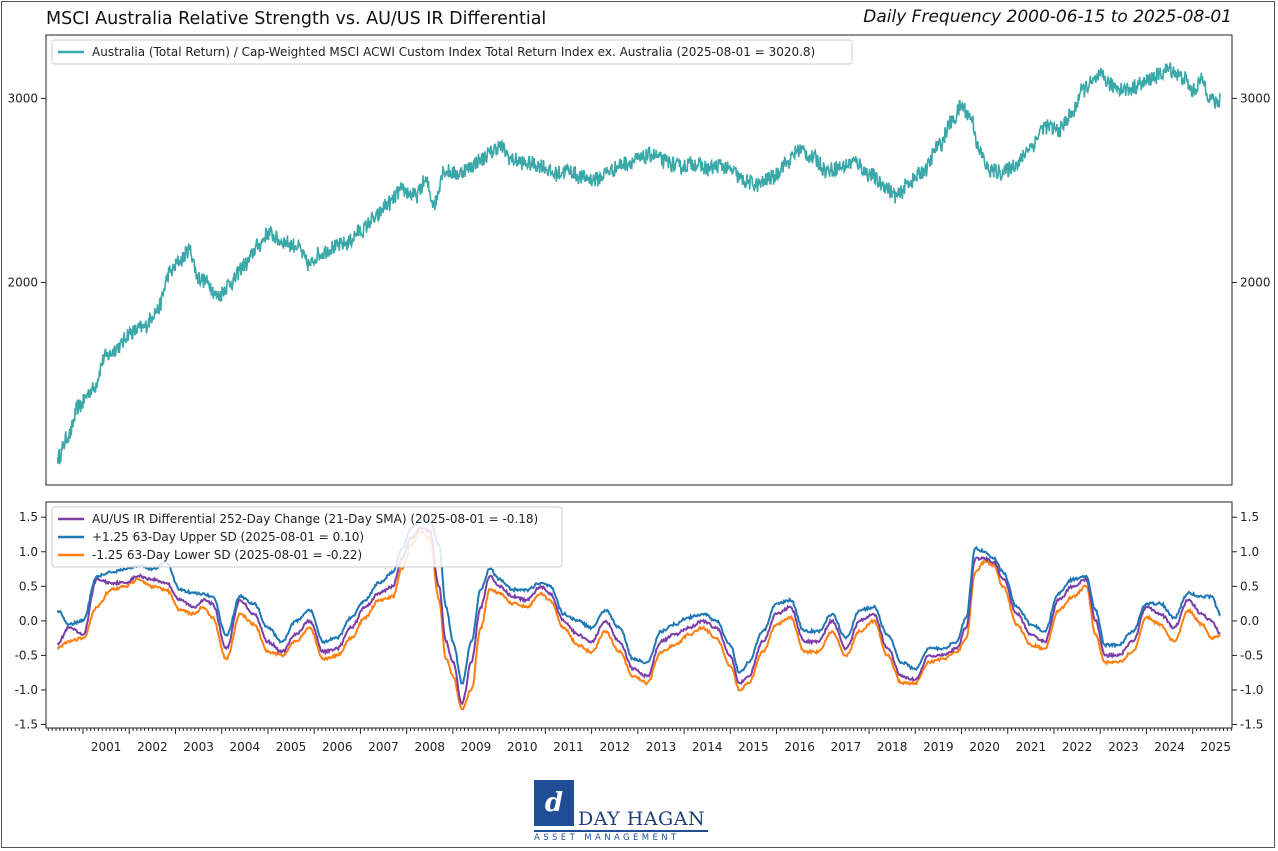  What do you see at coordinates (984, 747) in the screenshot?
I see `x-tick-label: 2020` at bounding box center [984, 747].